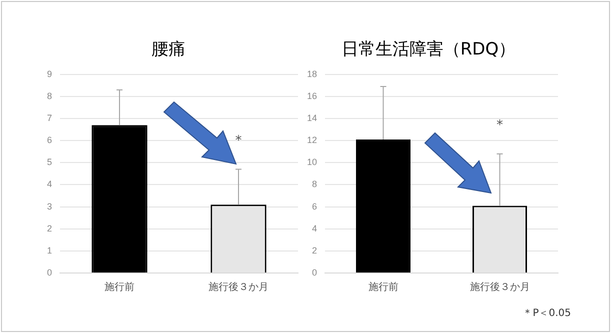 This screenshot has width=611, height=333. Describe the element at coordinates (49, 250) in the screenshot. I see `y-tick-label: 1` at that location.